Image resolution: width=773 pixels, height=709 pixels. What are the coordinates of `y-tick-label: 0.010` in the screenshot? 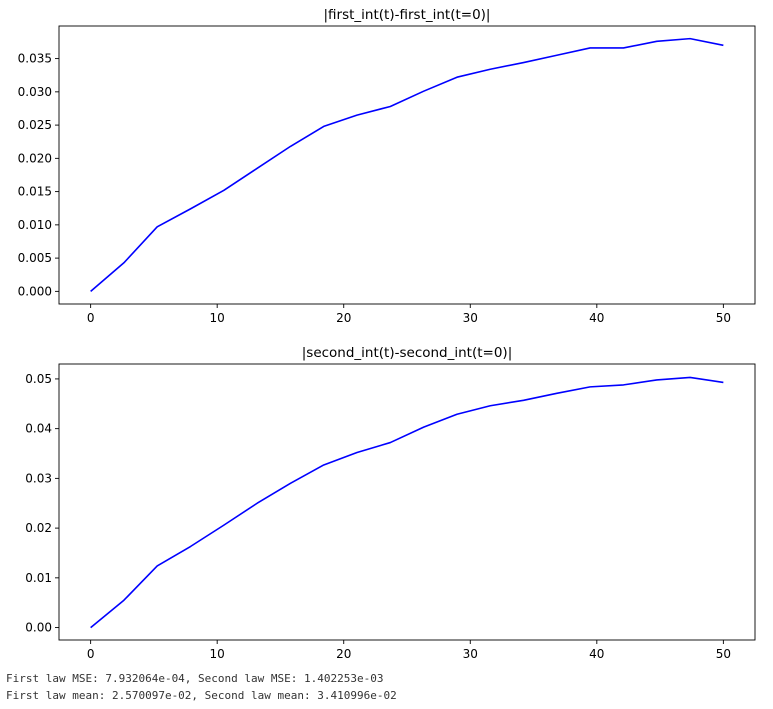 It's located at (35, 225).